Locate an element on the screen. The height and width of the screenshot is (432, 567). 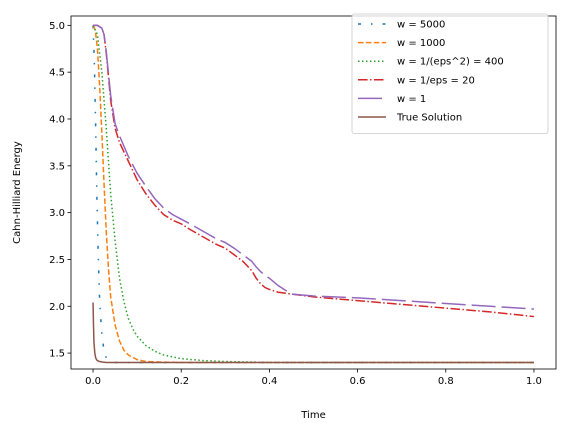
legend-label: w = 1 is located at coordinates (411, 99).